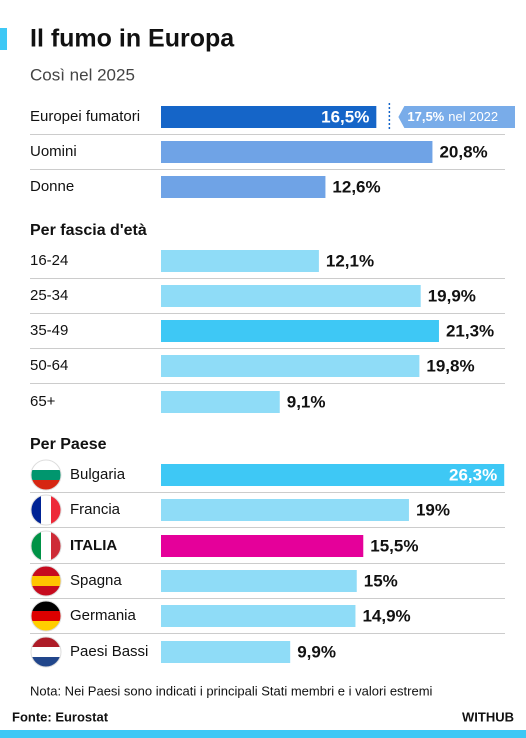  Describe the element at coordinates (306, 401) in the screenshot. I see `value-label: 9,1%` at that location.